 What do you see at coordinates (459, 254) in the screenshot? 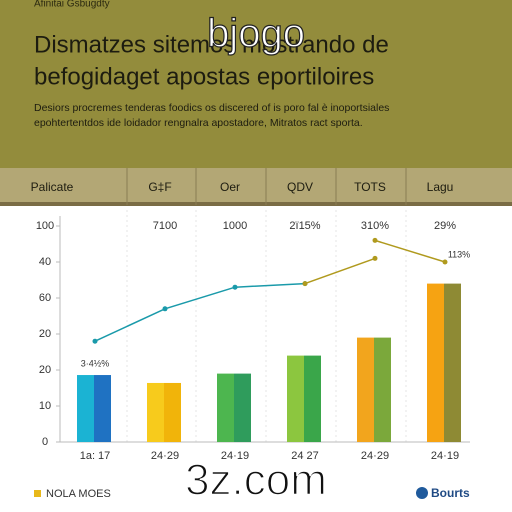
I see `point-label: 113%` at bounding box center [459, 254].